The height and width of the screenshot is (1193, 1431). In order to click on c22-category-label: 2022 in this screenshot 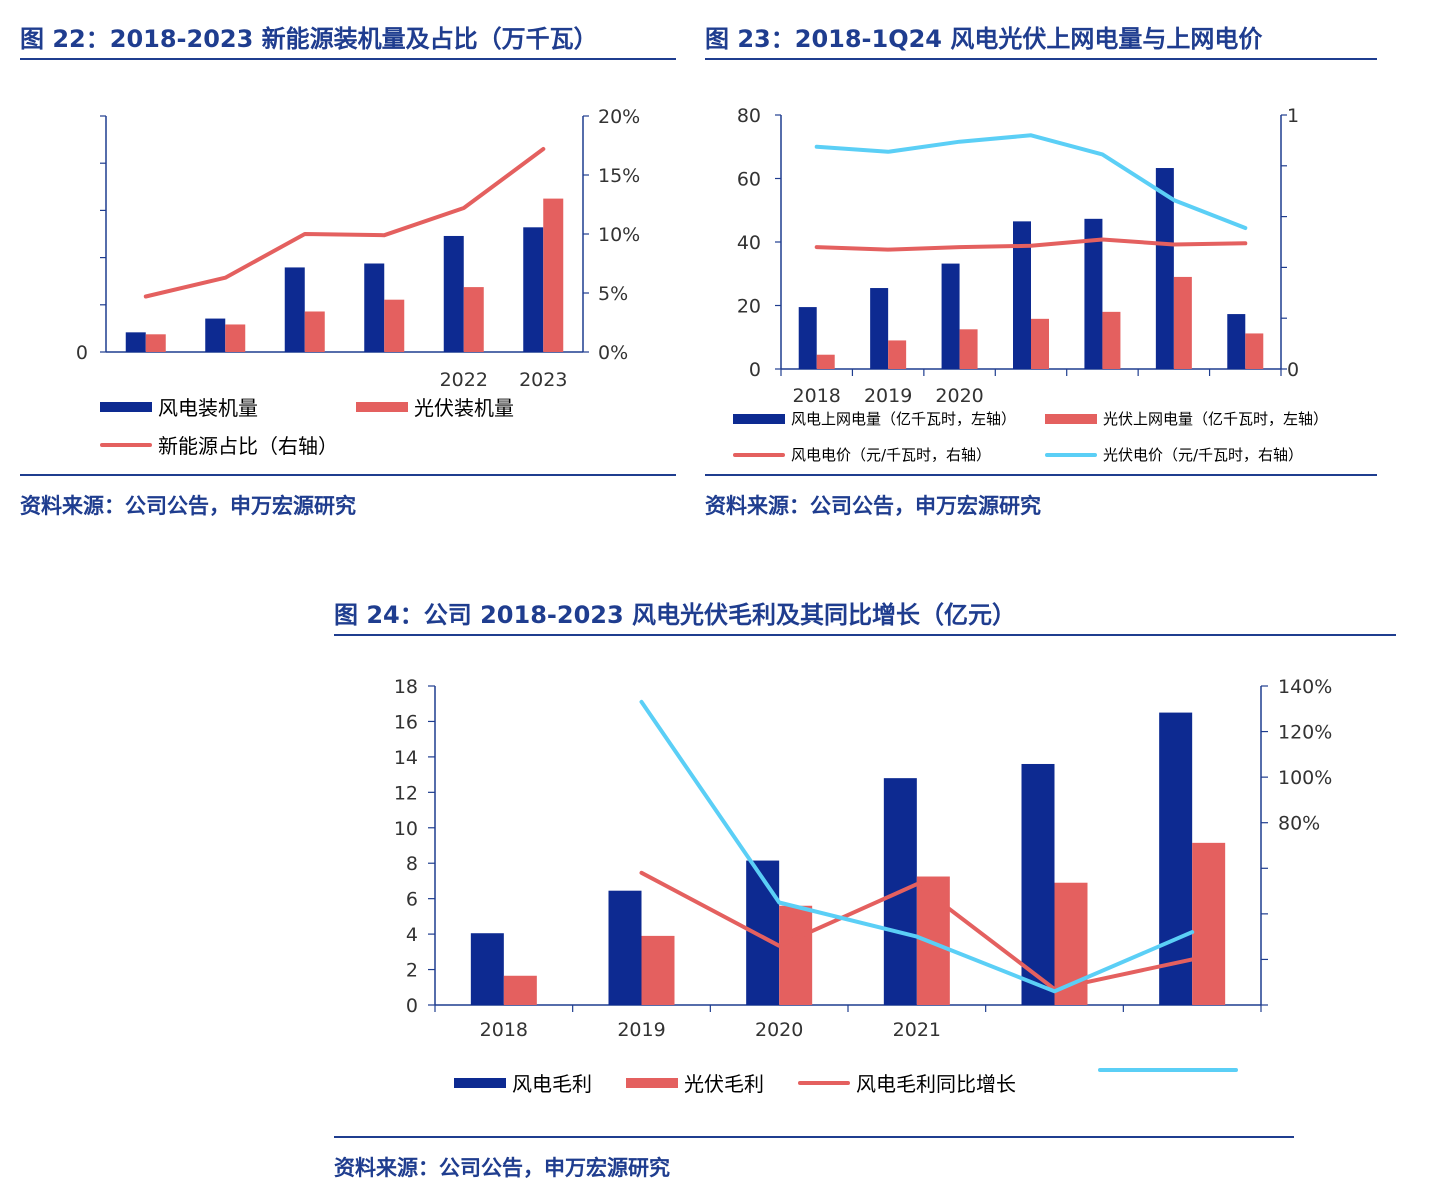, I will do `click(464, 380)`.